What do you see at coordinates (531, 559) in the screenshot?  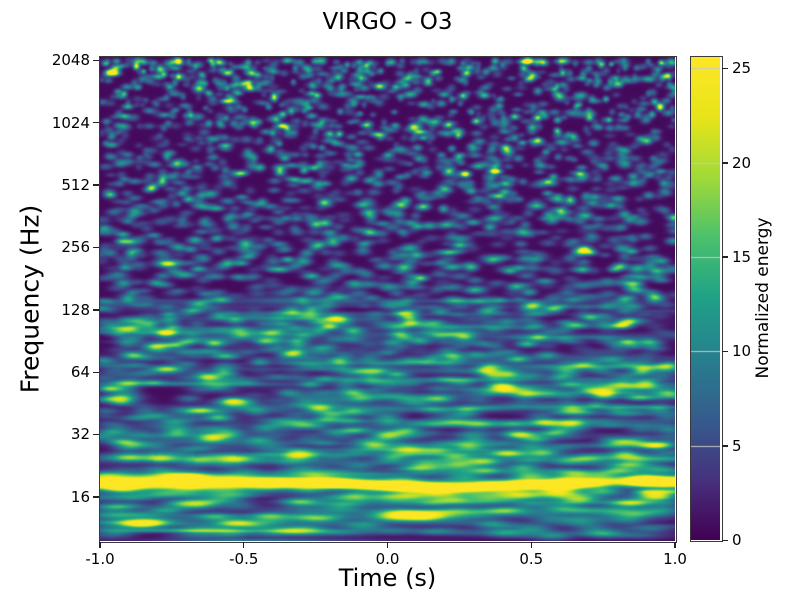 I see `x-tick-label: 0.5` at bounding box center [531, 559].